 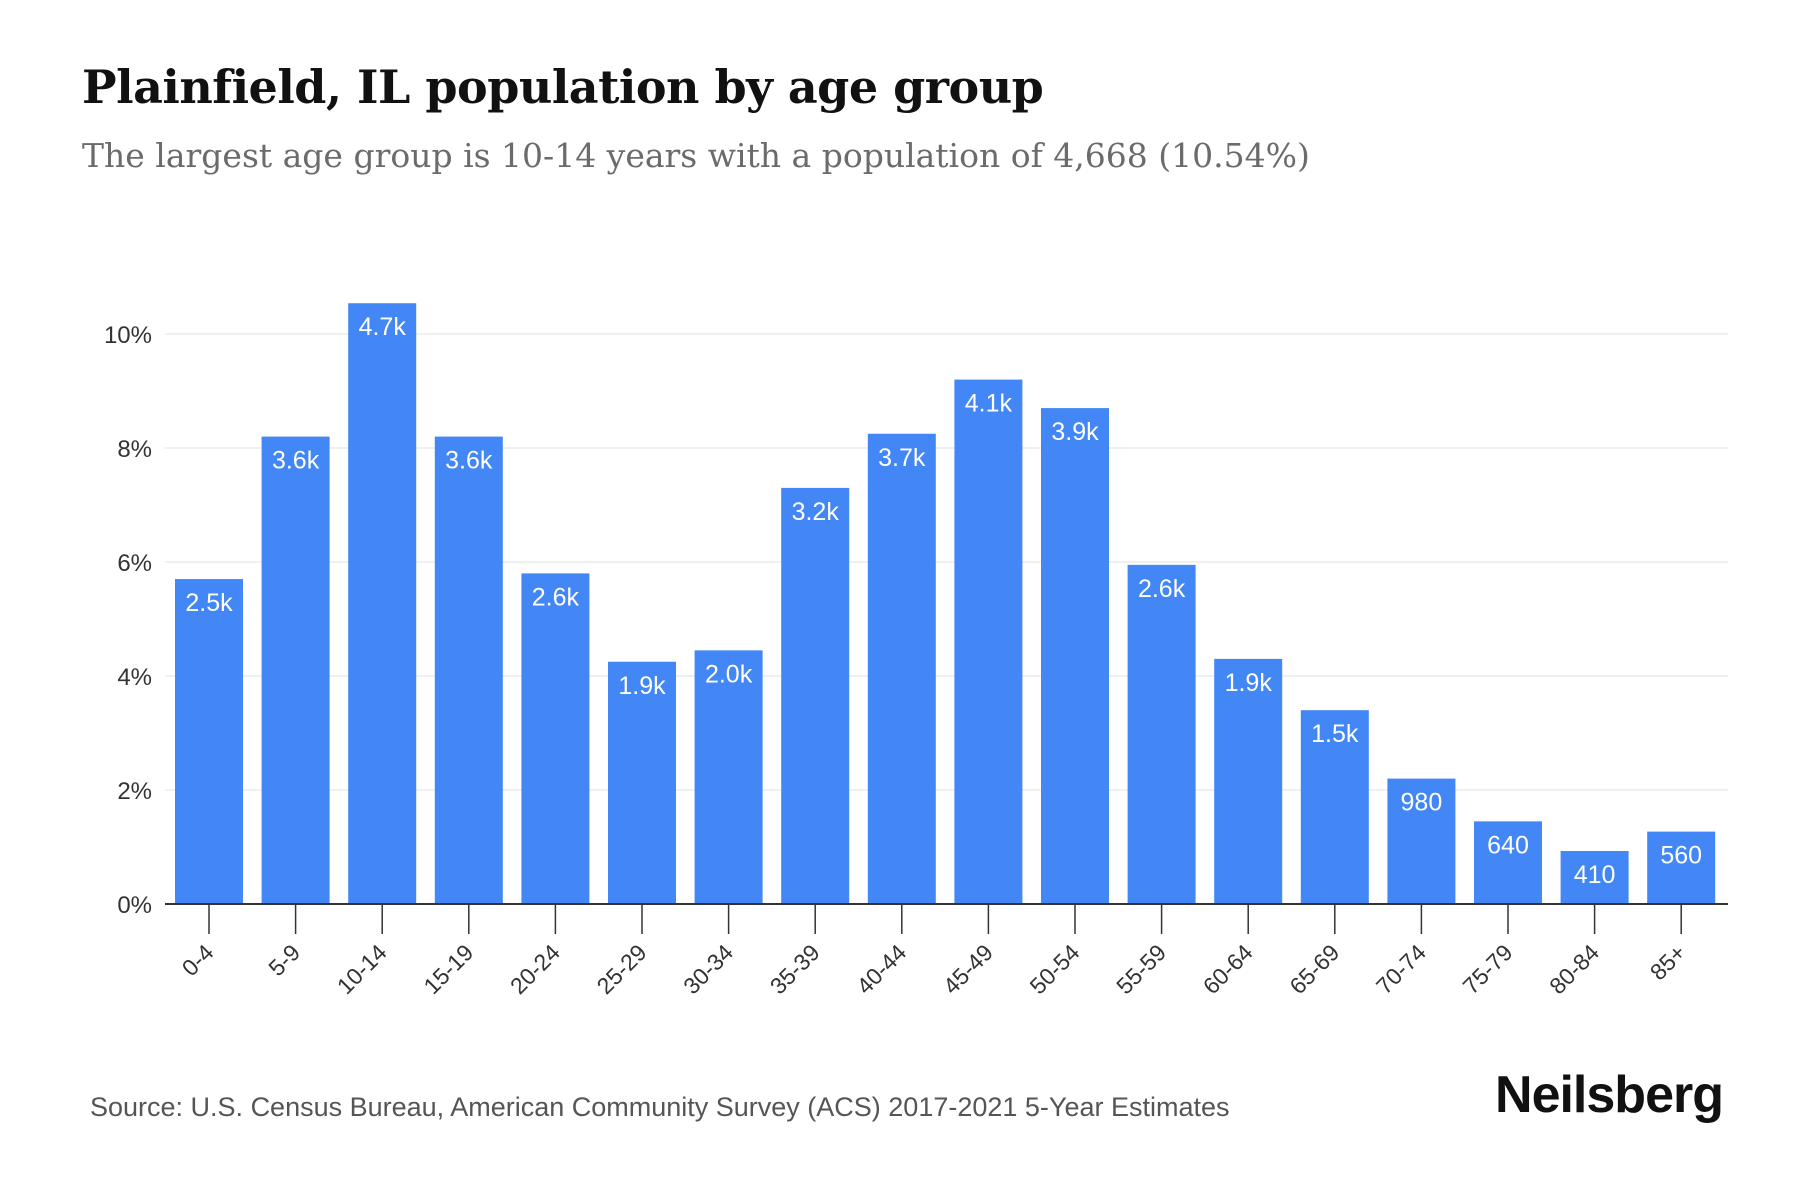 I want to click on bar-value-label: 410, so click(x=1595, y=875).